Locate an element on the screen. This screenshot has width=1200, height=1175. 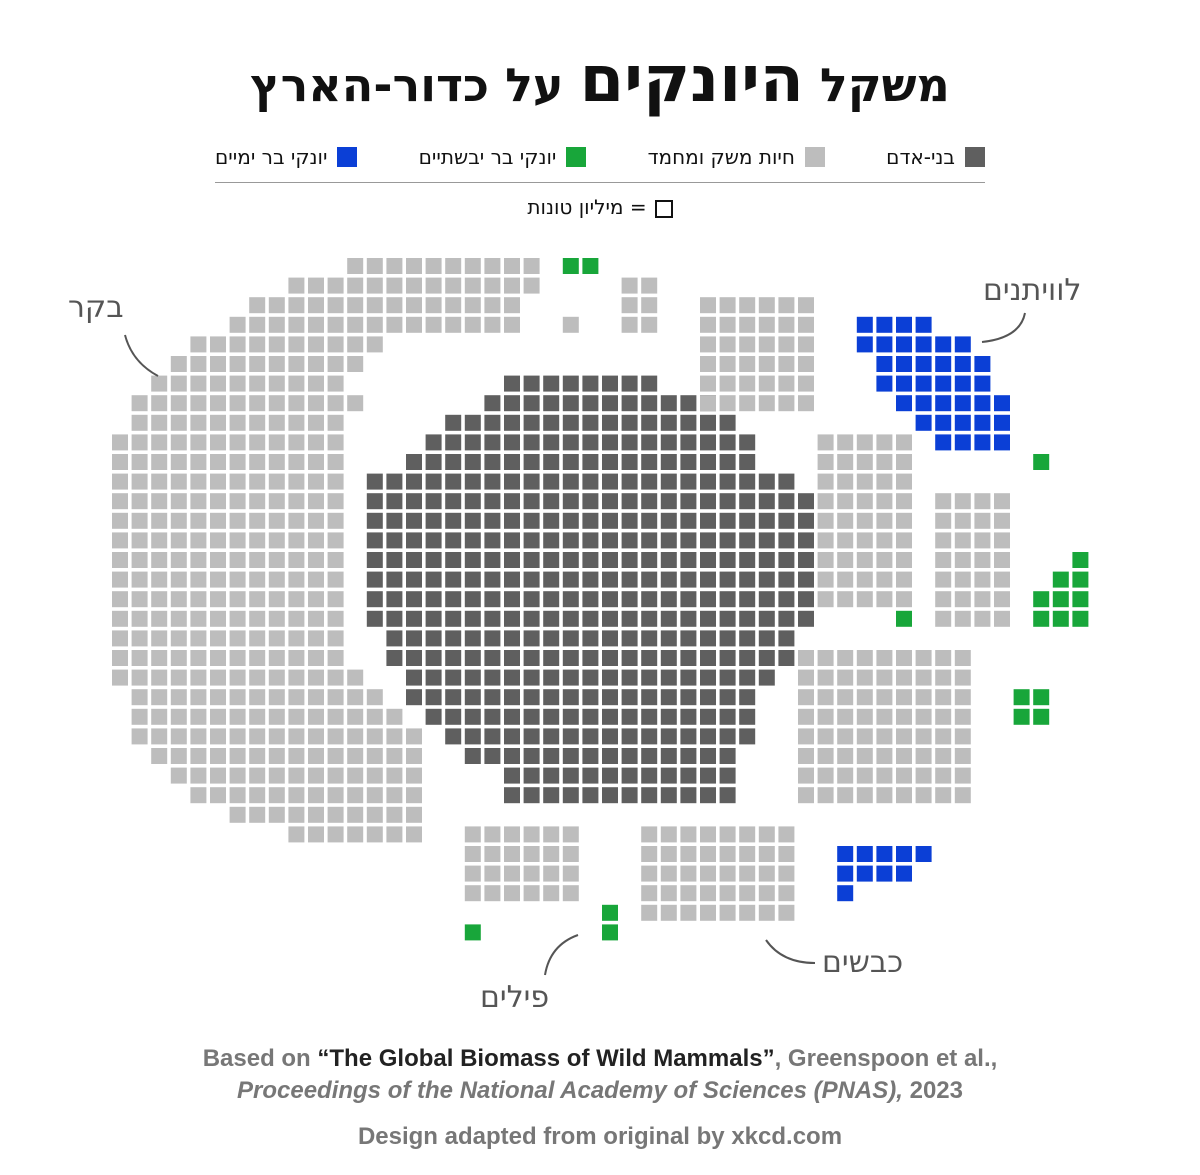
source-year: 2023 is located at coordinates (936, 1090).